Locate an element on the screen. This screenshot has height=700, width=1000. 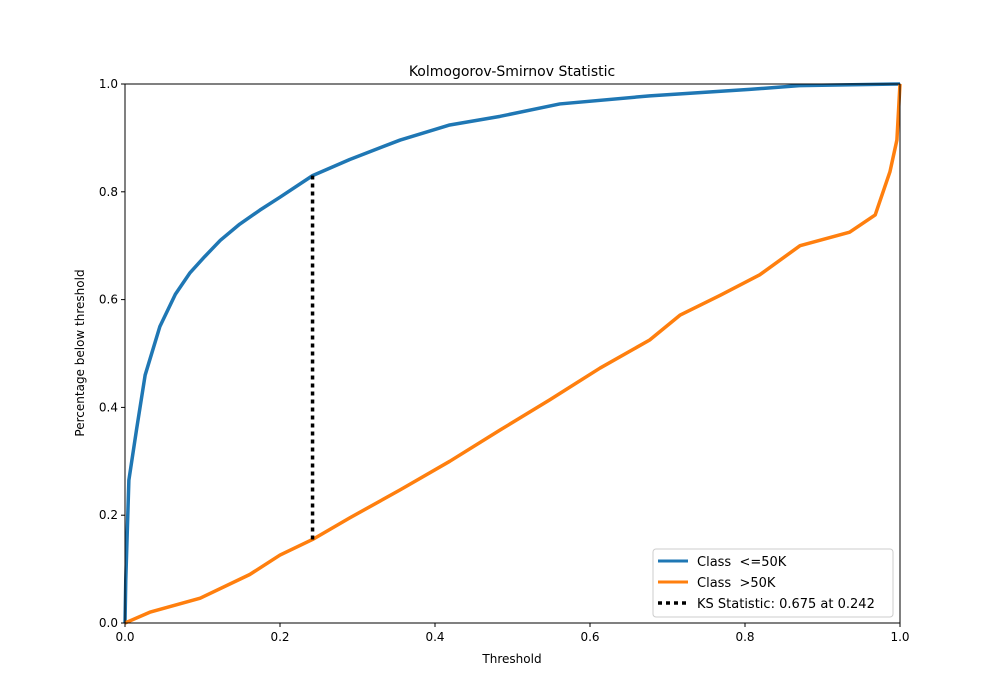
x-tick-label: 0.8 is located at coordinates (744, 637).